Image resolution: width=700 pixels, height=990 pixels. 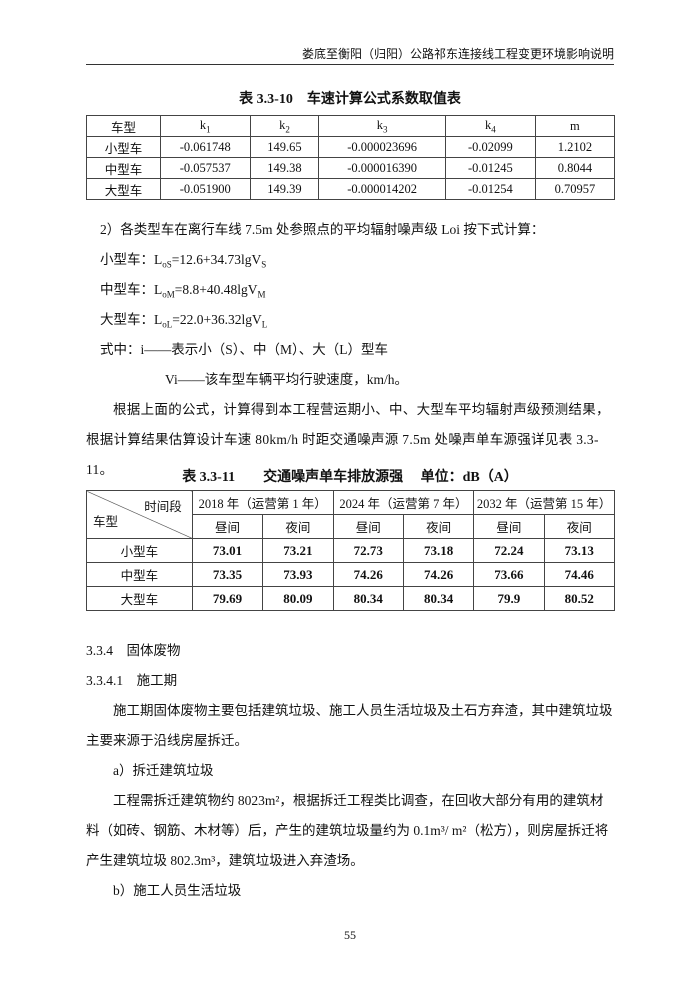 What do you see at coordinates (163, 507) in the screenshot?
I see `corner-top: 时间段` at bounding box center [163, 507].